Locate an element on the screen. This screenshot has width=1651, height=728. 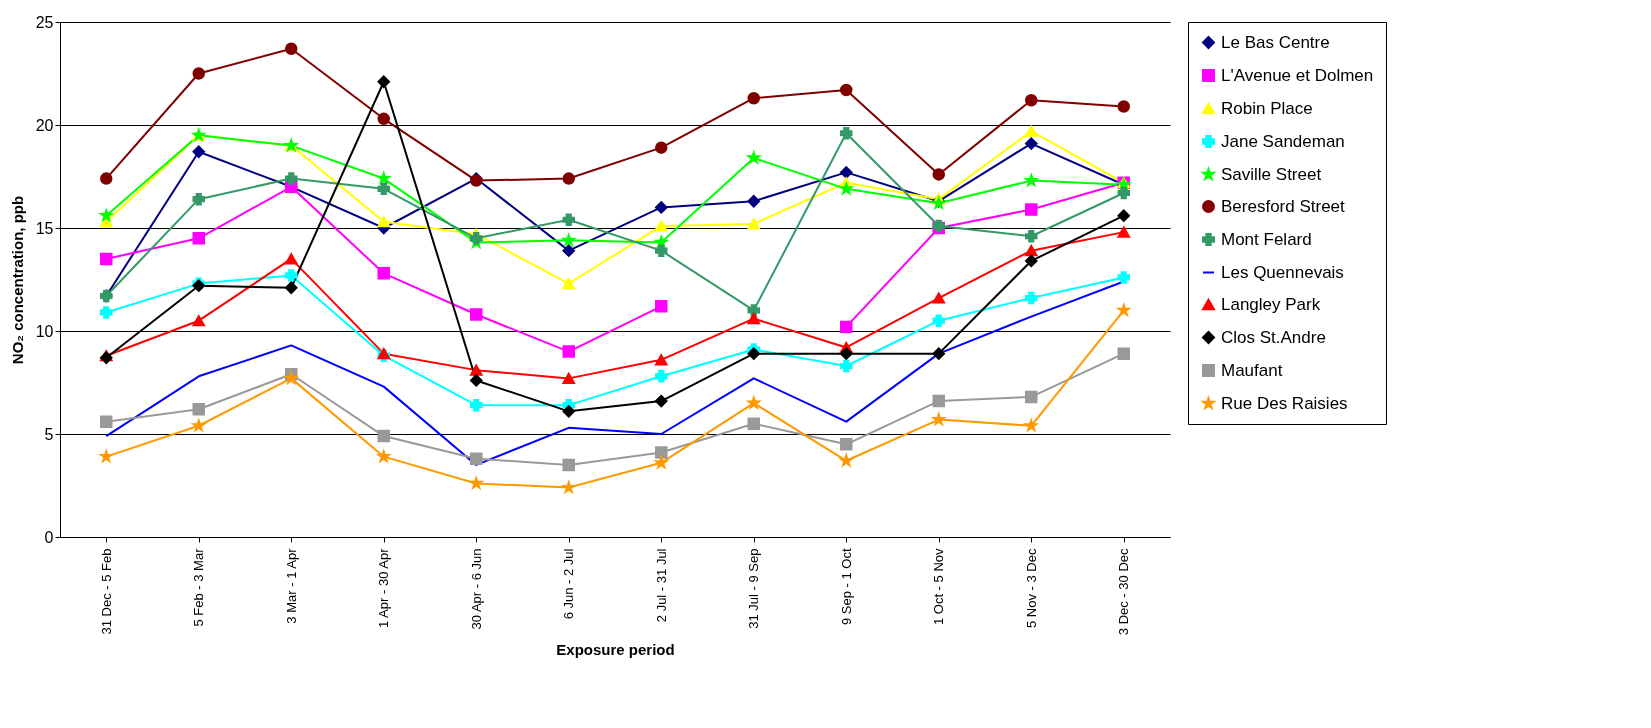
legend-label: Clos St.Andre is located at coordinates (1273, 337).